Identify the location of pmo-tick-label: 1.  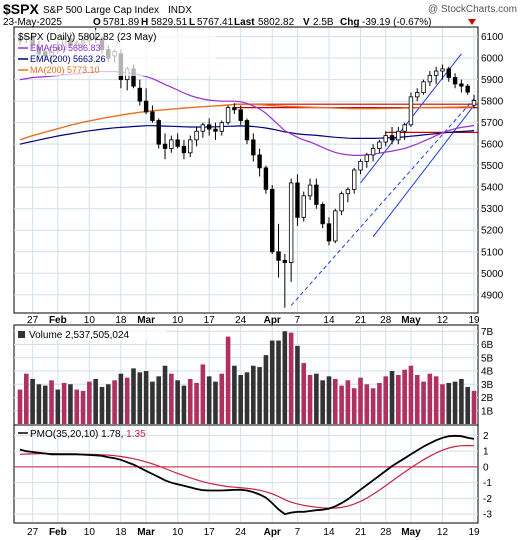
(486, 452).